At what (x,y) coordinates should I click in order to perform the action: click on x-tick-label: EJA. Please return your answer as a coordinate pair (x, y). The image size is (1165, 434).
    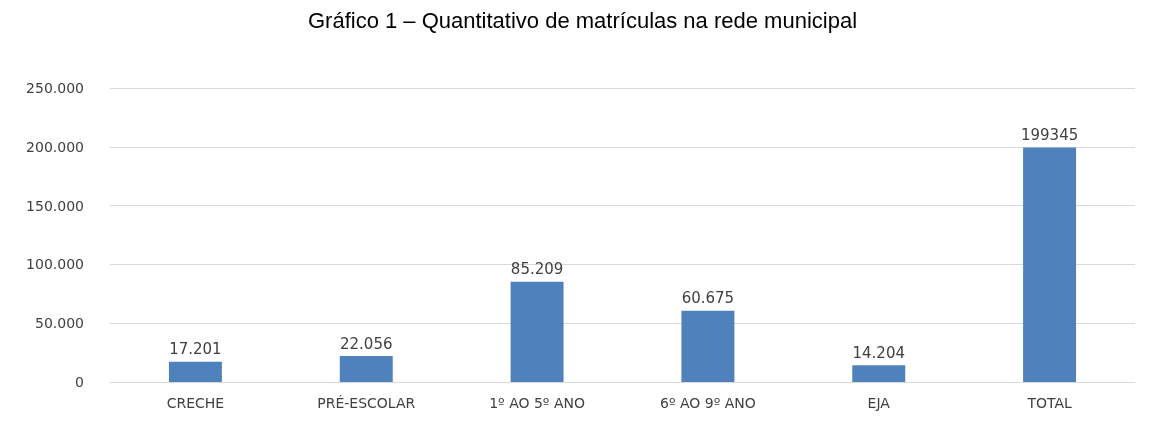
    Looking at the image, I should click on (879, 403).